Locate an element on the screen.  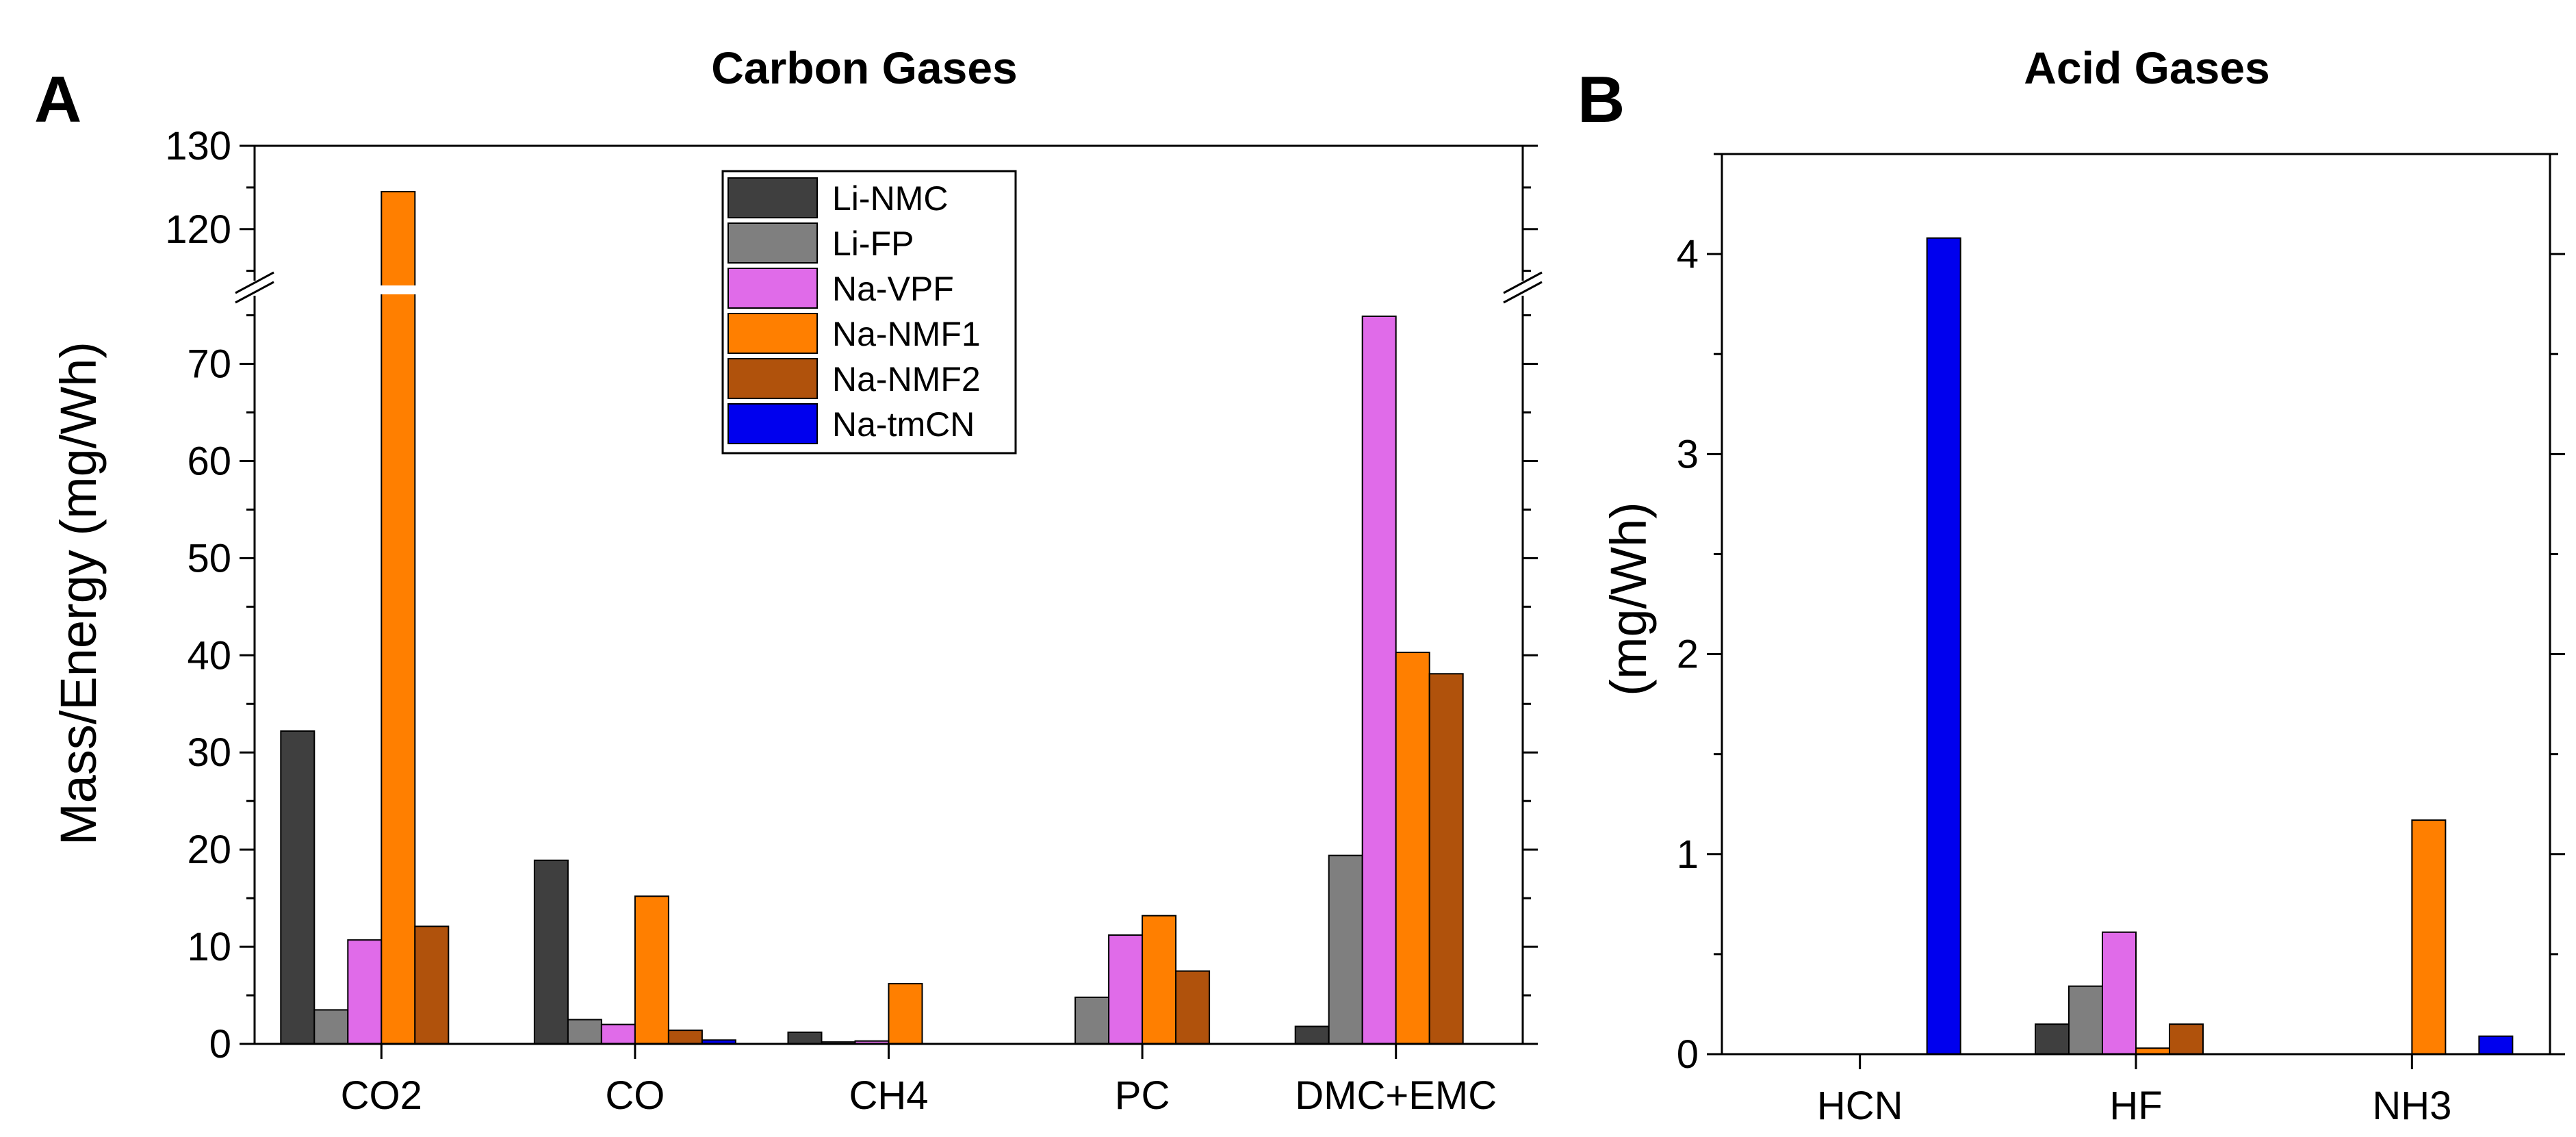
x-tick-label-CO2: CO2 is located at coordinates (382, 1095).